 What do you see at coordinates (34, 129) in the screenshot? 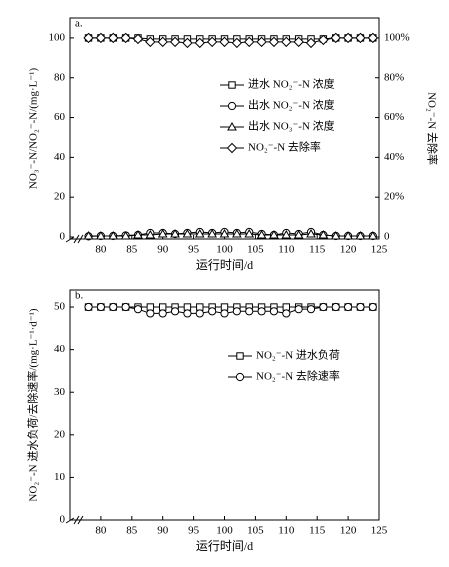
I see `y-axis-label: NO₃⁻-N/NO₂⁻-N/(mg·L⁻¹)` at bounding box center [34, 129].